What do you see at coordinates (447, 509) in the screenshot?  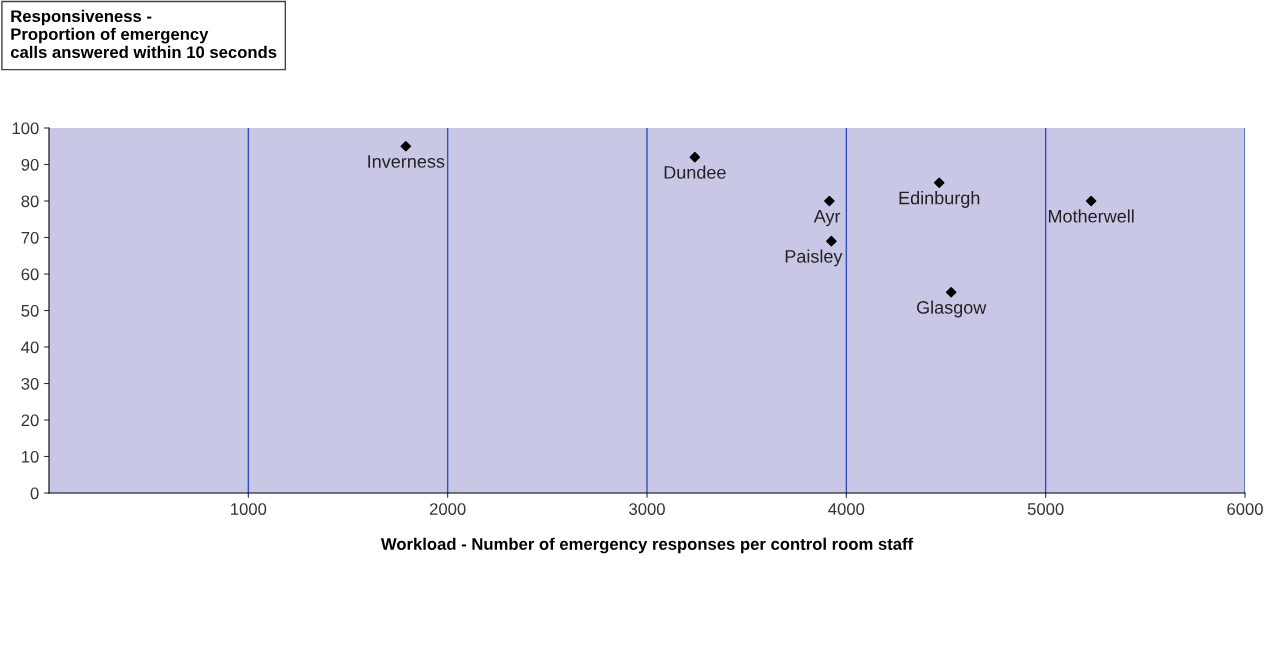 I see `x-tick-label: 2000` at bounding box center [447, 509].